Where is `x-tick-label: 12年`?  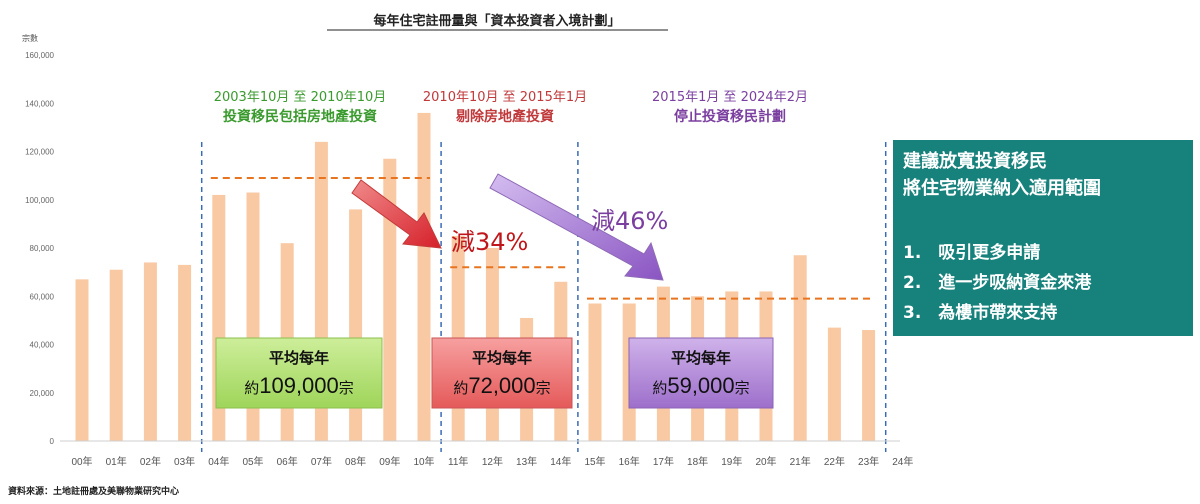
x-tick-label: 12年 is located at coordinates (492, 461).